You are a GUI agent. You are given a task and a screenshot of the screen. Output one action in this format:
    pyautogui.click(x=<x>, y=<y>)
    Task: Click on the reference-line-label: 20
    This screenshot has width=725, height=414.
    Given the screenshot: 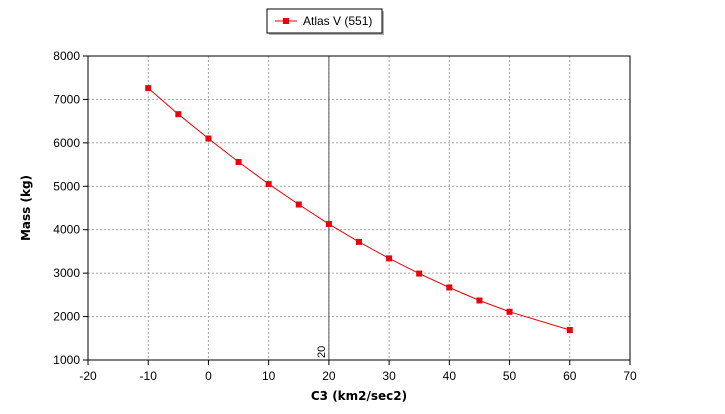 What is the action you would take?
    pyautogui.click(x=322, y=352)
    